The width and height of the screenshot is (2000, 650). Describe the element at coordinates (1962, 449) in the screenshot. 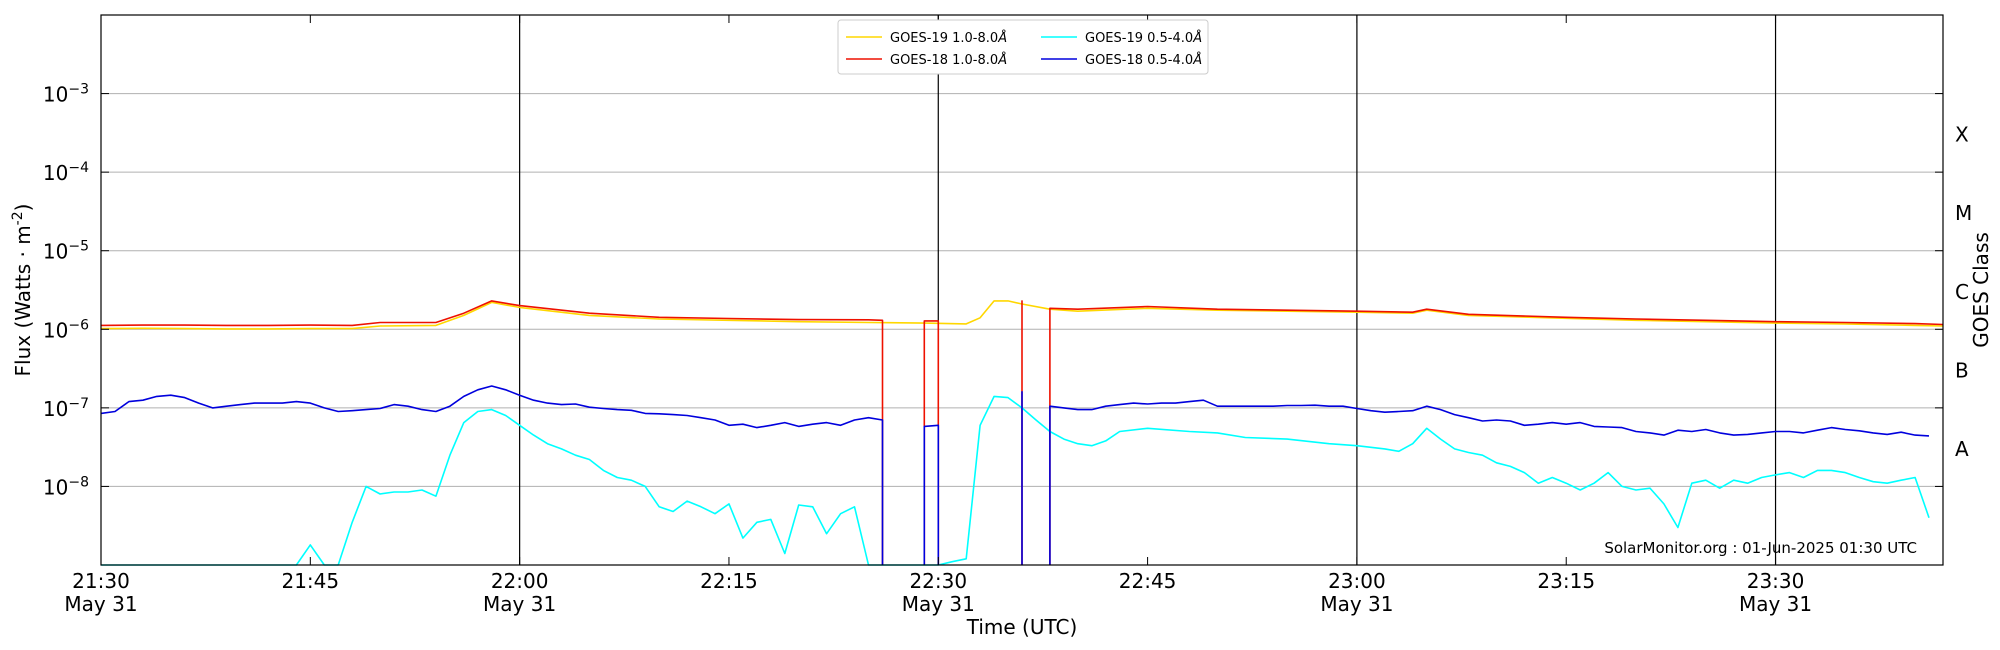

I see `goes-class-label: A` at that location.